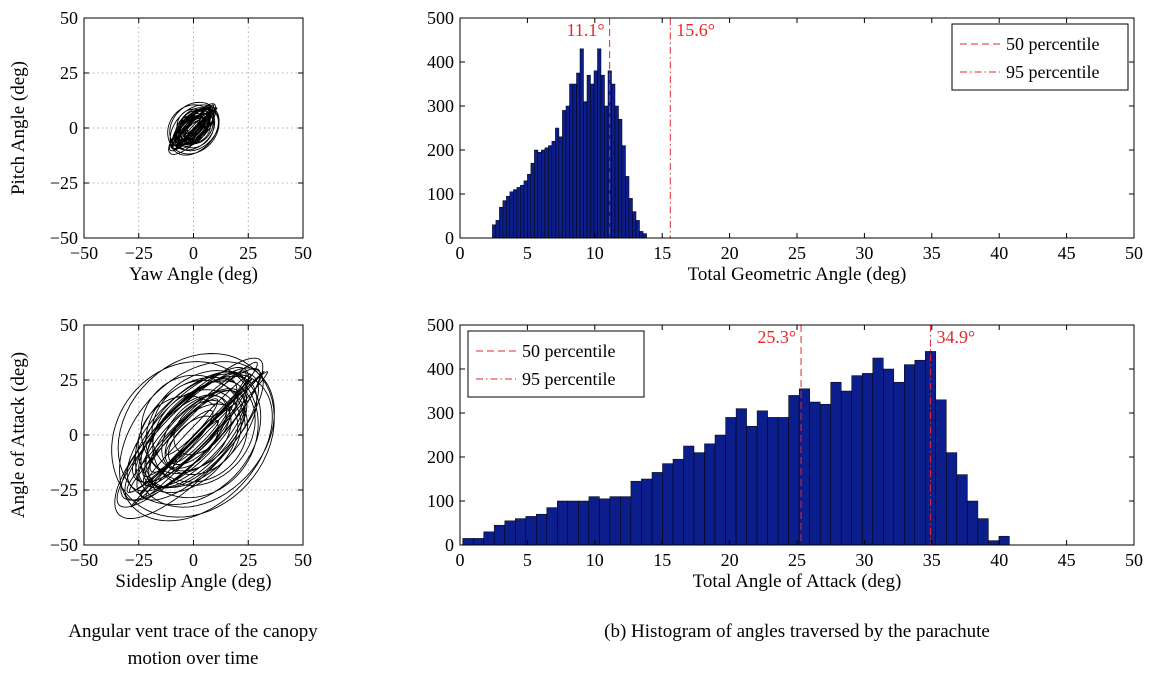 The width and height of the screenshot is (1151, 673). Describe the element at coordinates (440, 501) in the screenshot. I see `hist-bottom-ytick-label-1: 100` at that location.